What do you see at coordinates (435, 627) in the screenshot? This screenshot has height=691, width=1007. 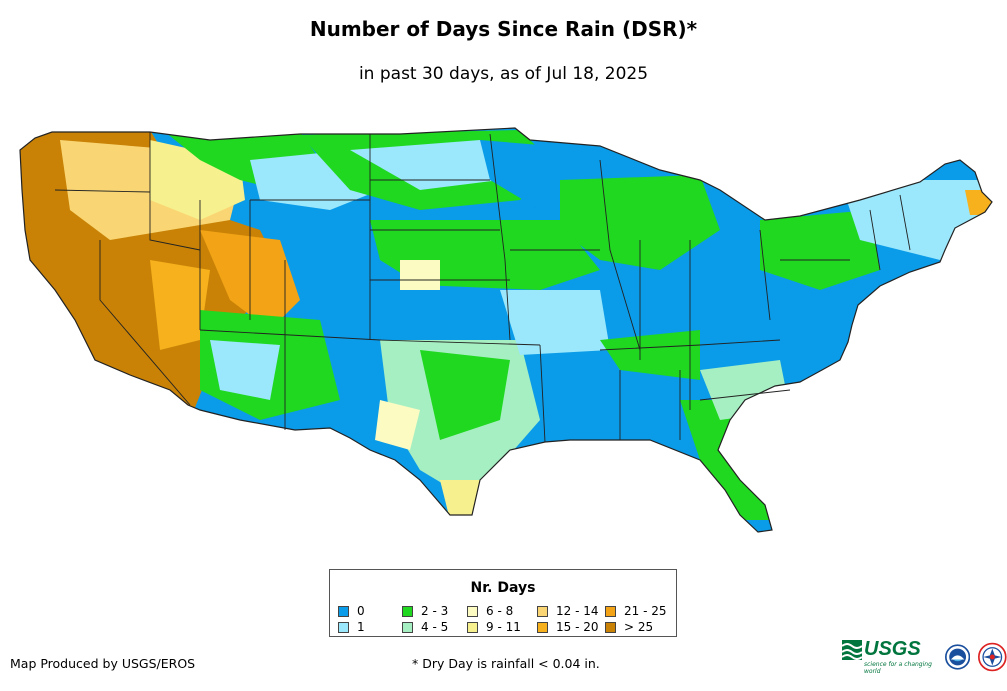 I see `legend-label: 4 - 5` at bounding box center [435, 627].